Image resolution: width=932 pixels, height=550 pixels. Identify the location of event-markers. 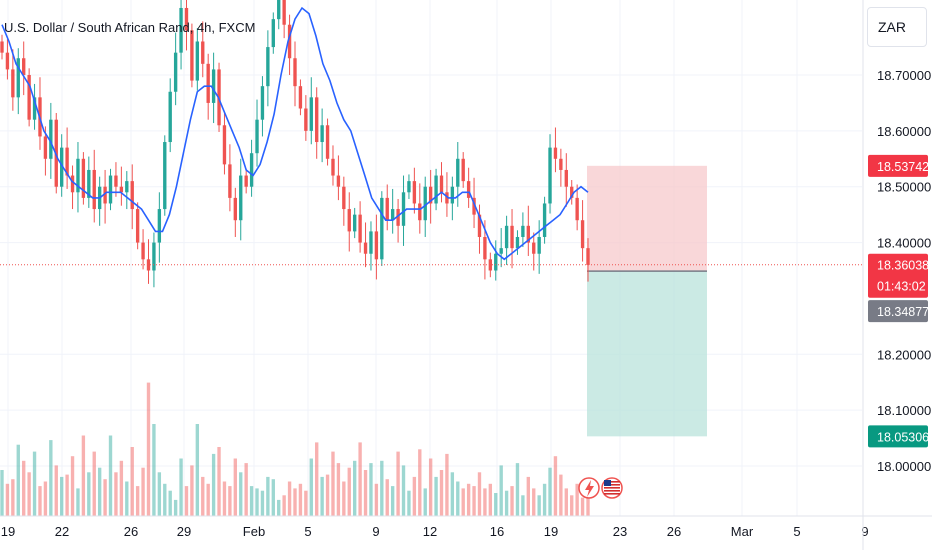
(600, 488).